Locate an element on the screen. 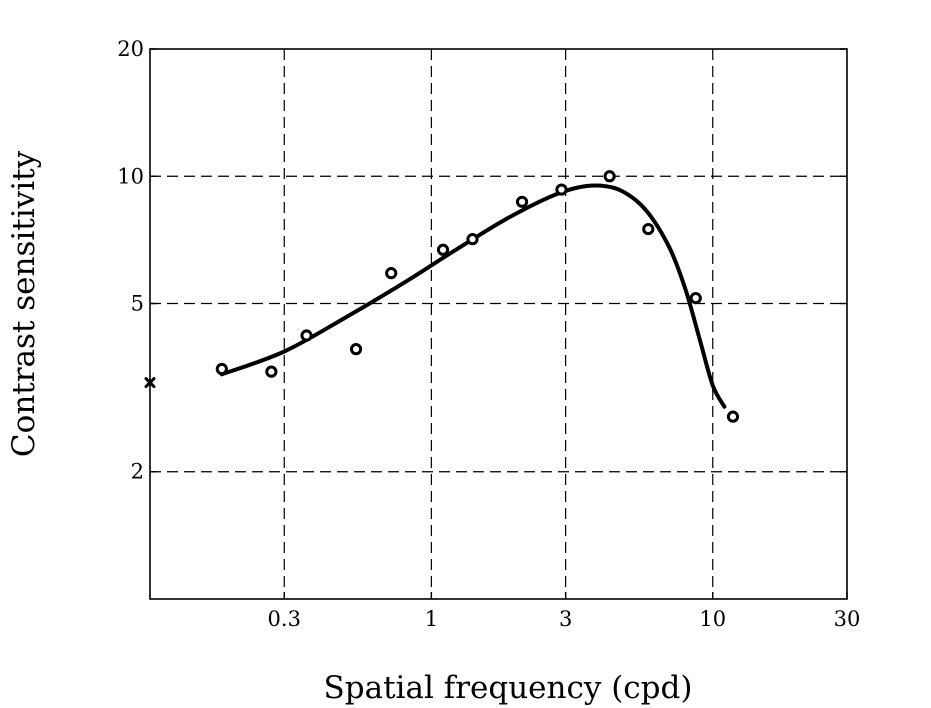 This screenshot has width=931, height=708. x-tick-label: 30 is located at coordinates (847, 619).